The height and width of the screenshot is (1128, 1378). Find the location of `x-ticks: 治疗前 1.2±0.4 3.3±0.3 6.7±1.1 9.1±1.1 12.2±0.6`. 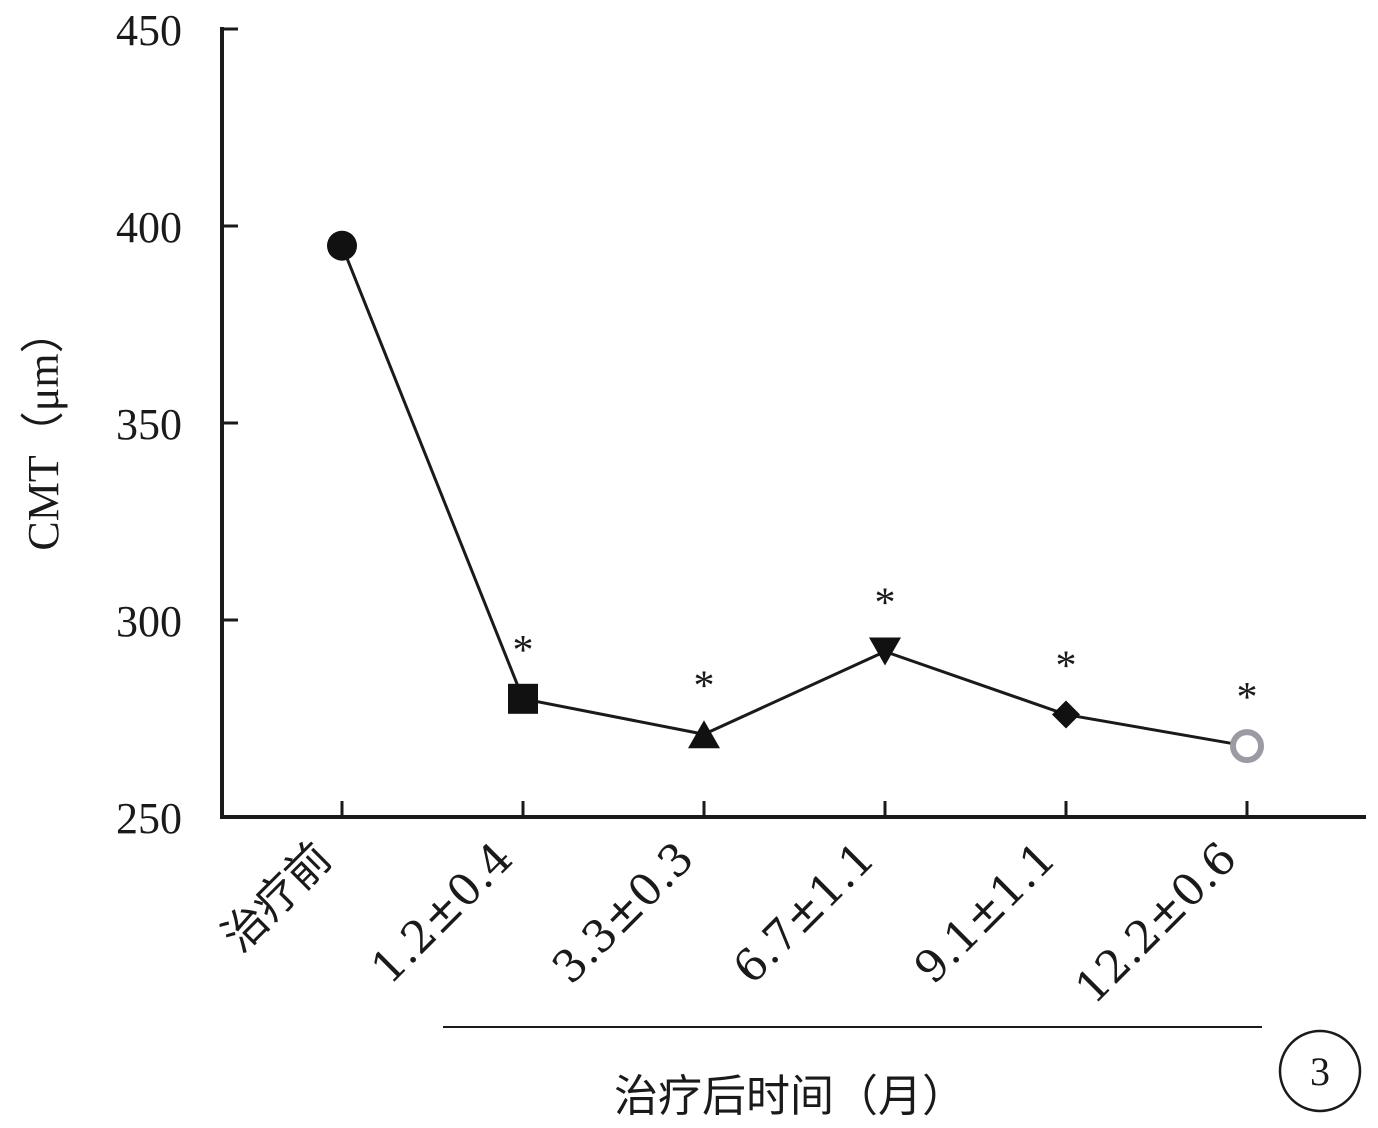

x-ticks: 治疗前 1.2±0.4 3.3±0.3 6.7±1.1 9.1±1.1 12.2±0.6 is located at coordinates (730, 907).